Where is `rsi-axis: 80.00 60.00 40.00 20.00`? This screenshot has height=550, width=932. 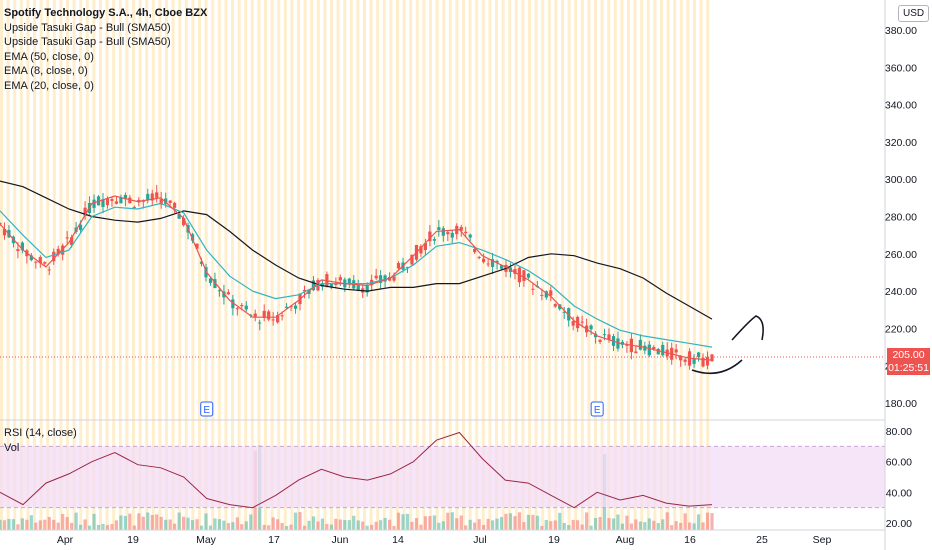
rsi-axis: 80.00 60.00 40.00 20.00 is located at coordinates (899, 478).